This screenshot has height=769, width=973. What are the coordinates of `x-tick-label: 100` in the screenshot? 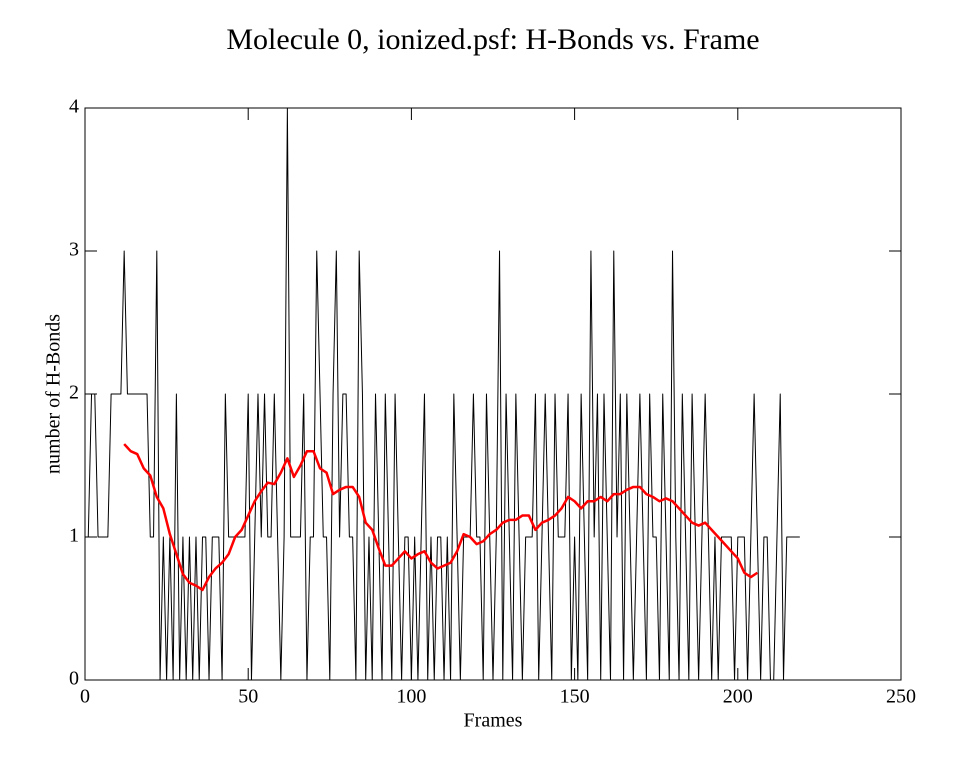 It's located at (411, 697).